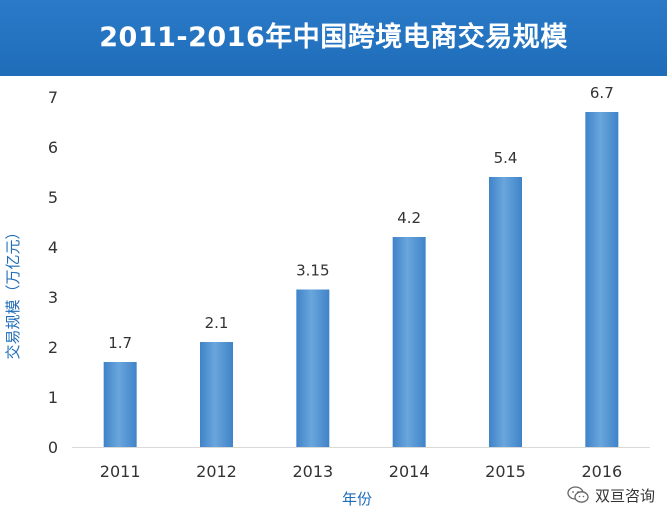 The width and height of the screenshot is (667, 513). What do you see at coordinates (53, 147) in the screenshot?
I see `y-tick-label: 6` at bounding box center [53, 147].